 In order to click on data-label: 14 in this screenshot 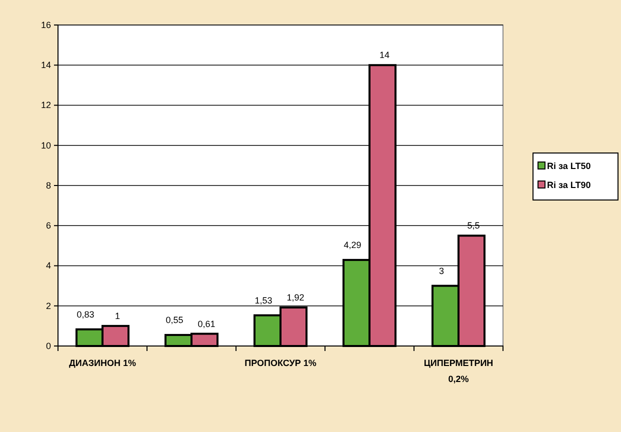, I will do `click(384, 55)`.